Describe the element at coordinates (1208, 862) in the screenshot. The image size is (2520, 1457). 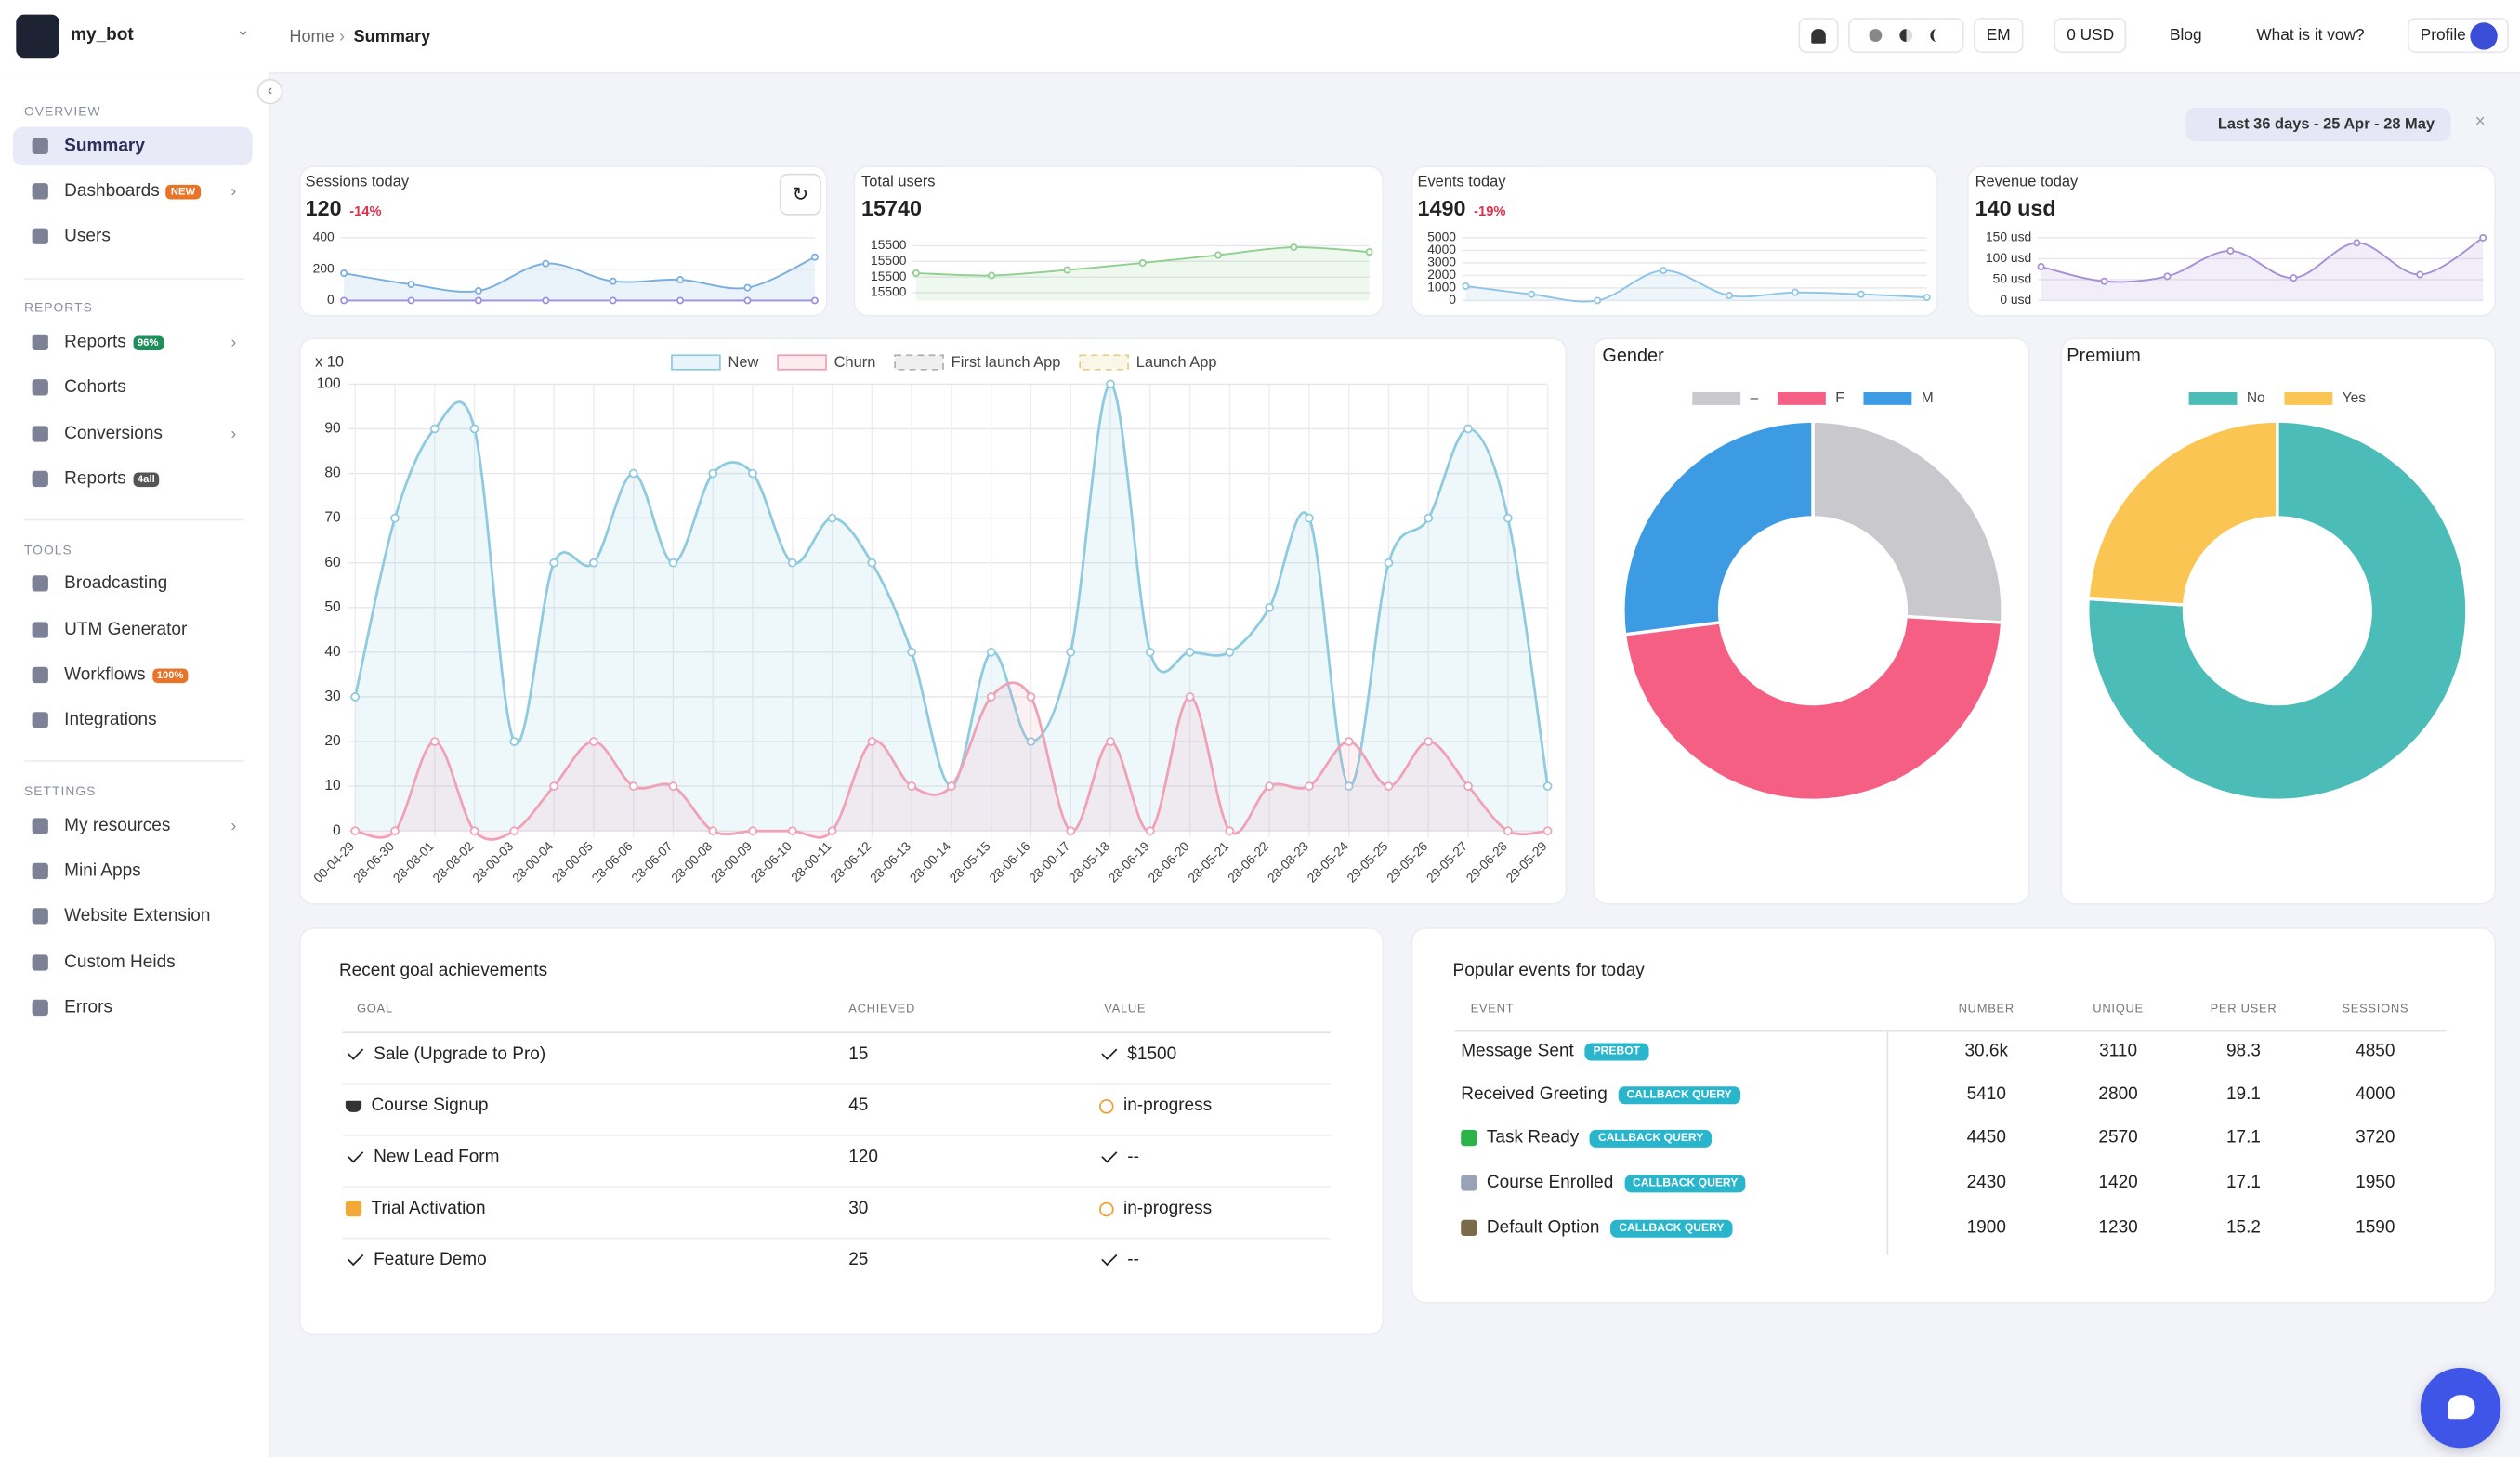
I see `x-tick-label: 28-05-21` at that location.